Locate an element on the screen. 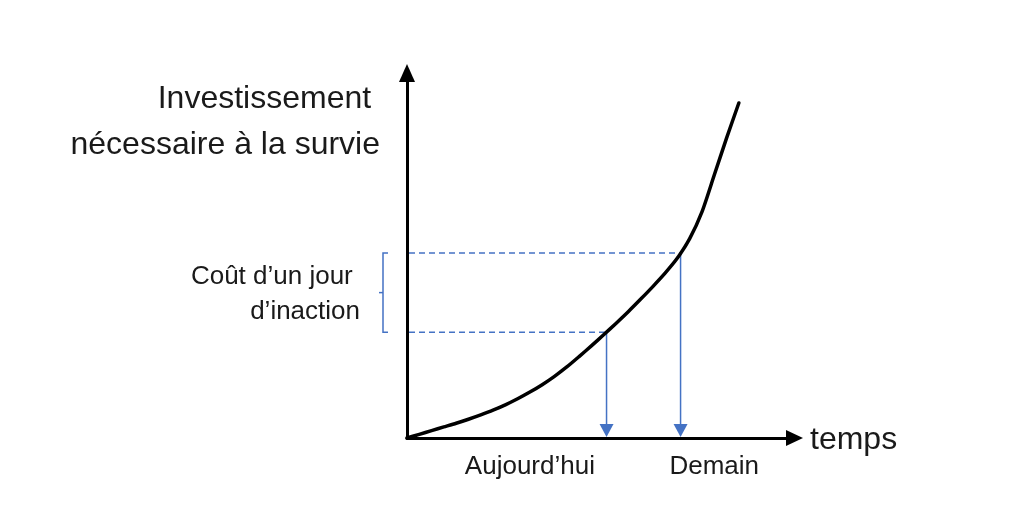 This screenshot has width=1024, height=526. x-tick-label: Demain is located at coordinates (714, 465).